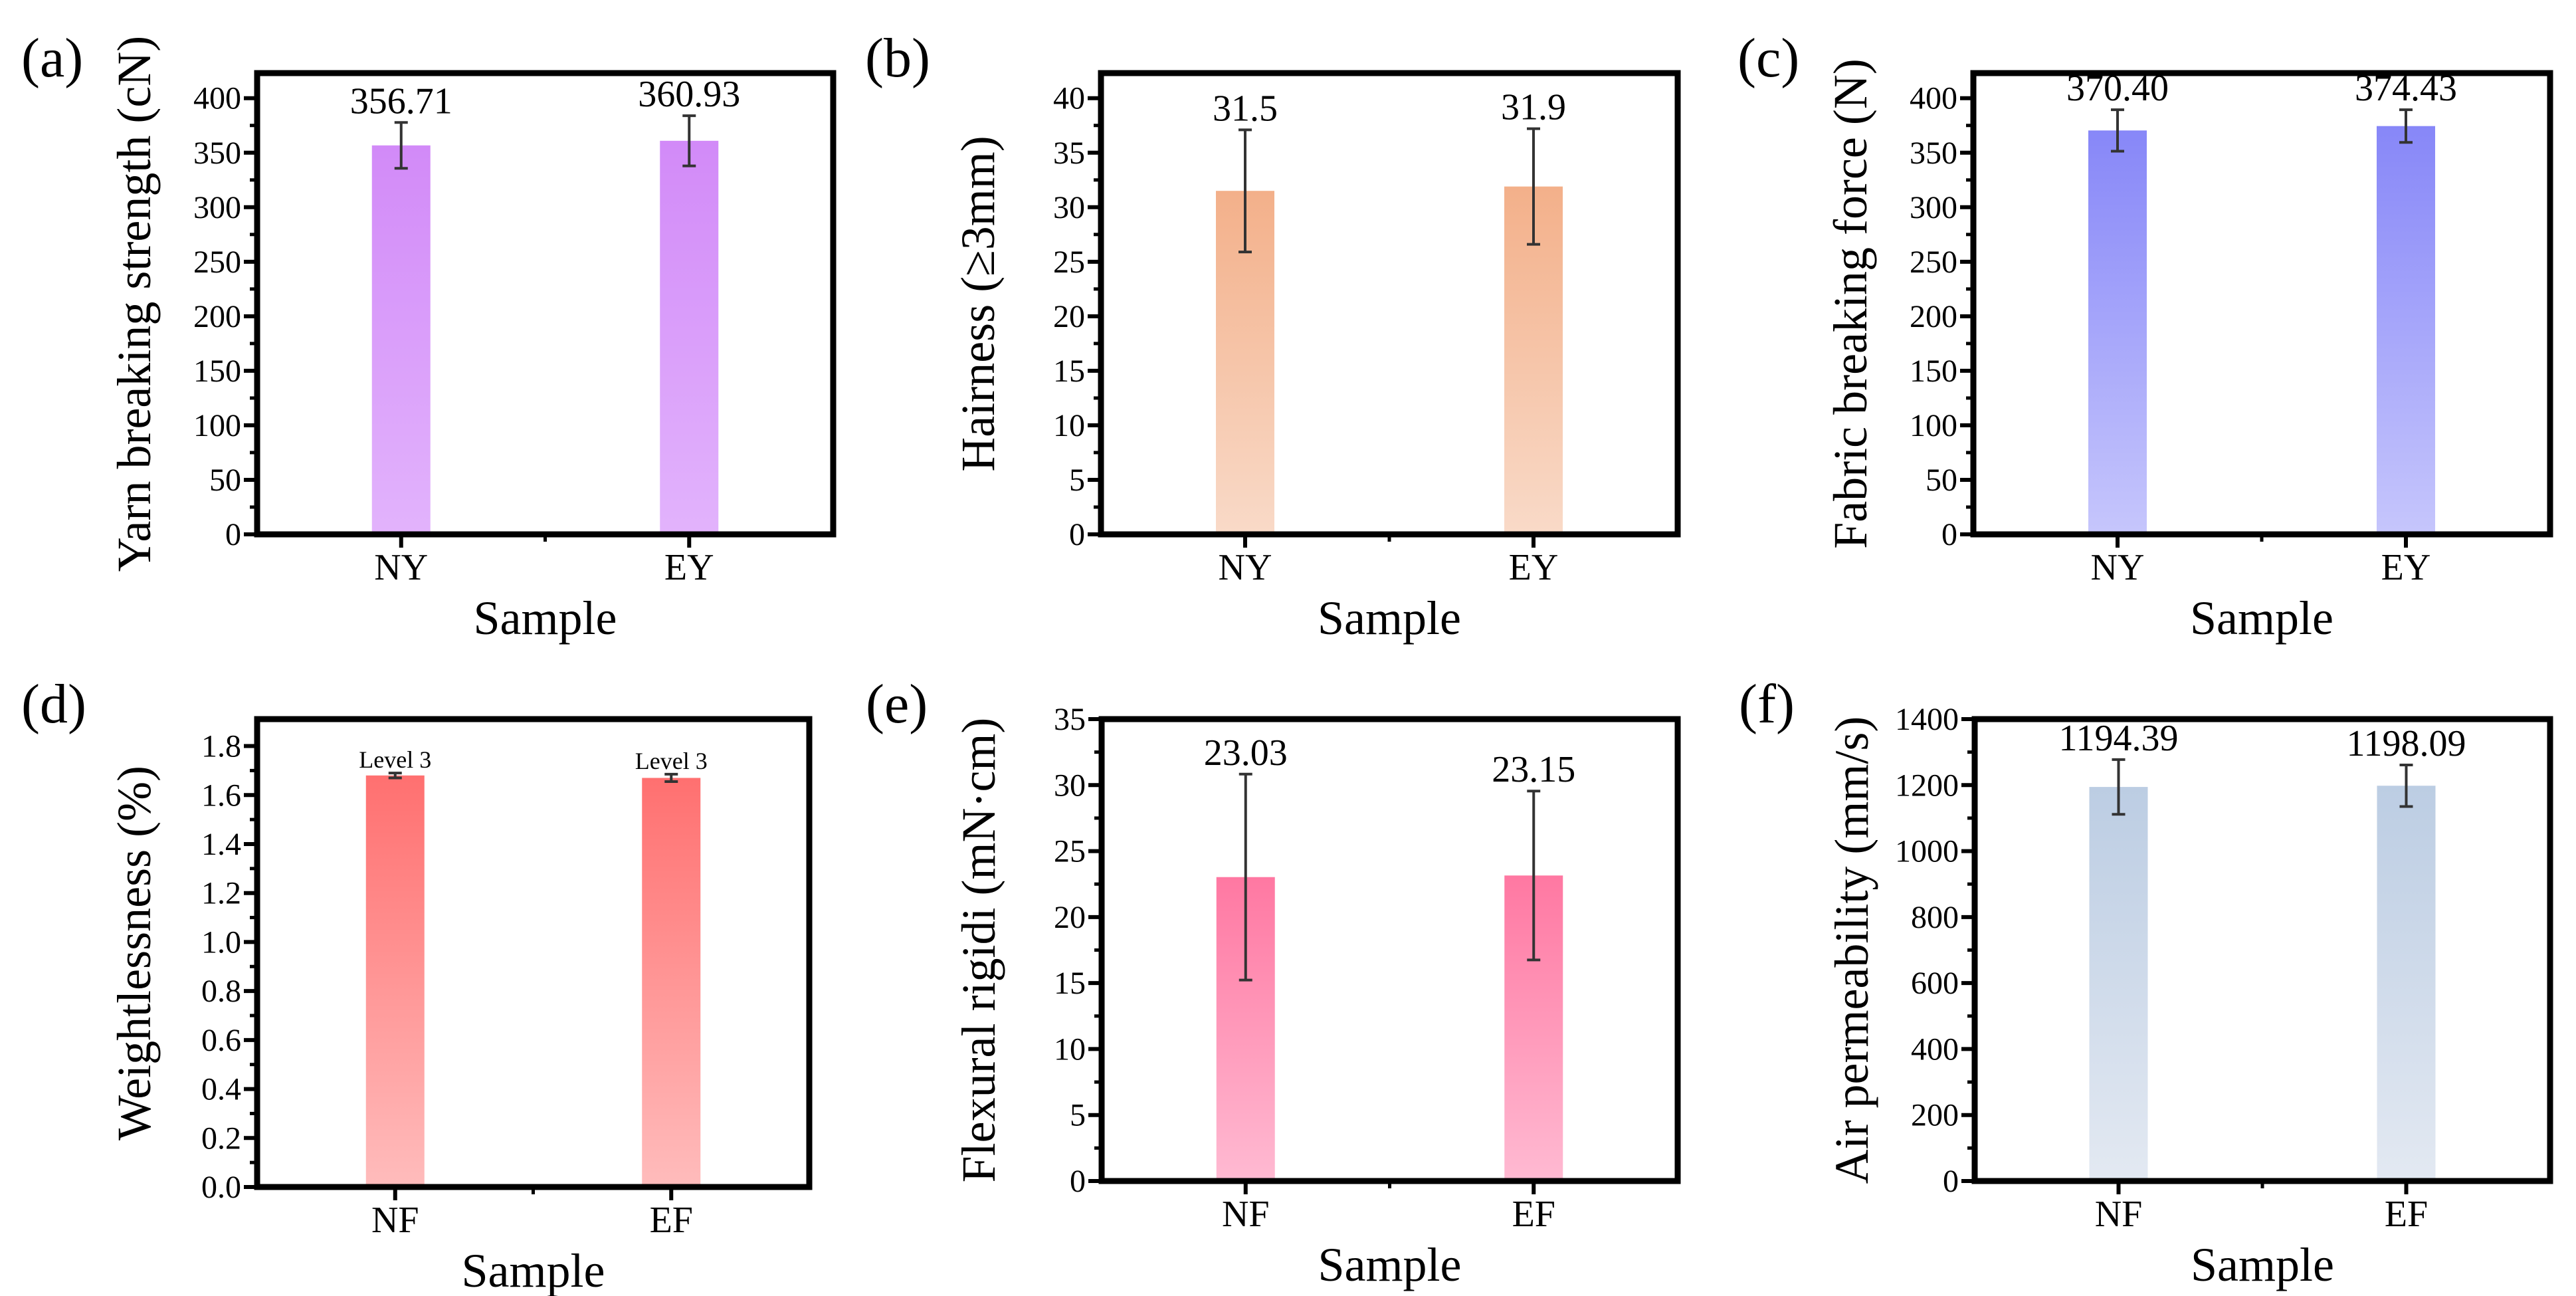 The height and width of the screenshot is (1296, 2576). What do you see at coordinates (1927, 851) in the screenshot?
I see `y-tick-label: 1000` at bounding box center [1927, 851].